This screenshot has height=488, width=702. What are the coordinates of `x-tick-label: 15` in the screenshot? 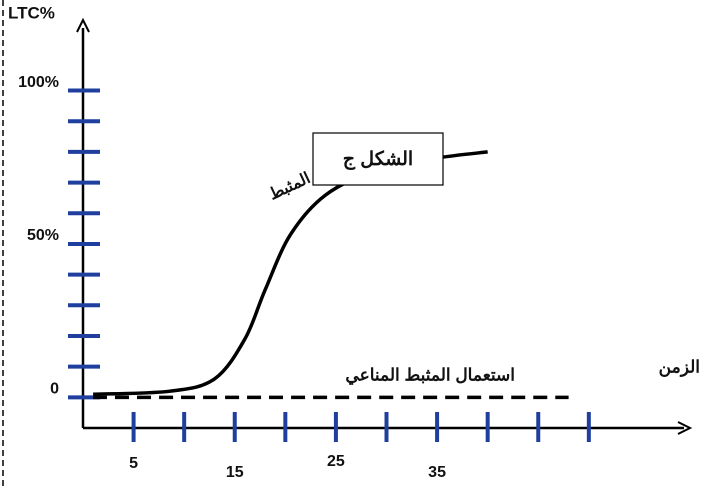 It's located at (235, 472).